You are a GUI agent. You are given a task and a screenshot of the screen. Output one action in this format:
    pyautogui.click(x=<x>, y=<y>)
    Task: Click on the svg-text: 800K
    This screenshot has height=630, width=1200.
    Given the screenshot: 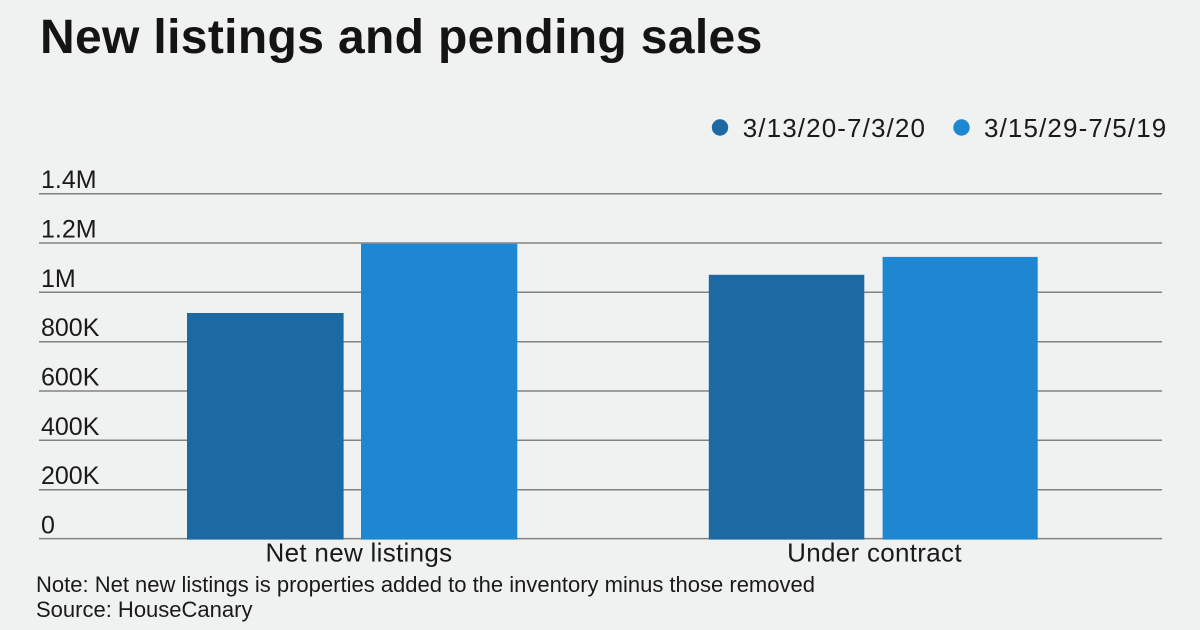 What is the action you would take?
    pyautogui.click(x=70, y=328)
    